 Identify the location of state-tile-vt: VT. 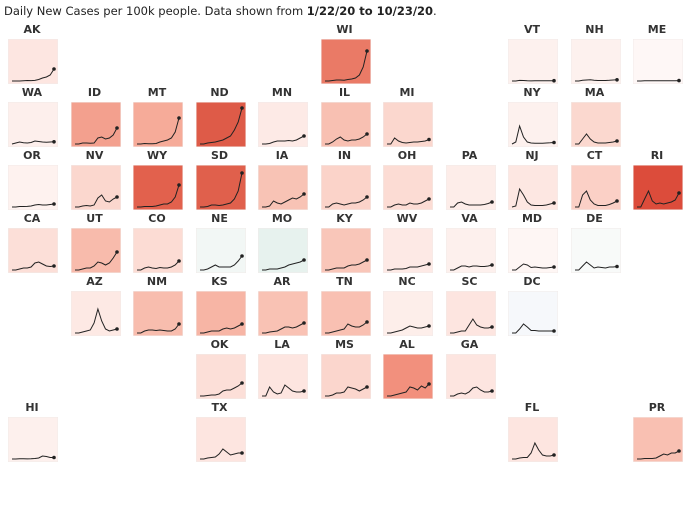
(532, 54).